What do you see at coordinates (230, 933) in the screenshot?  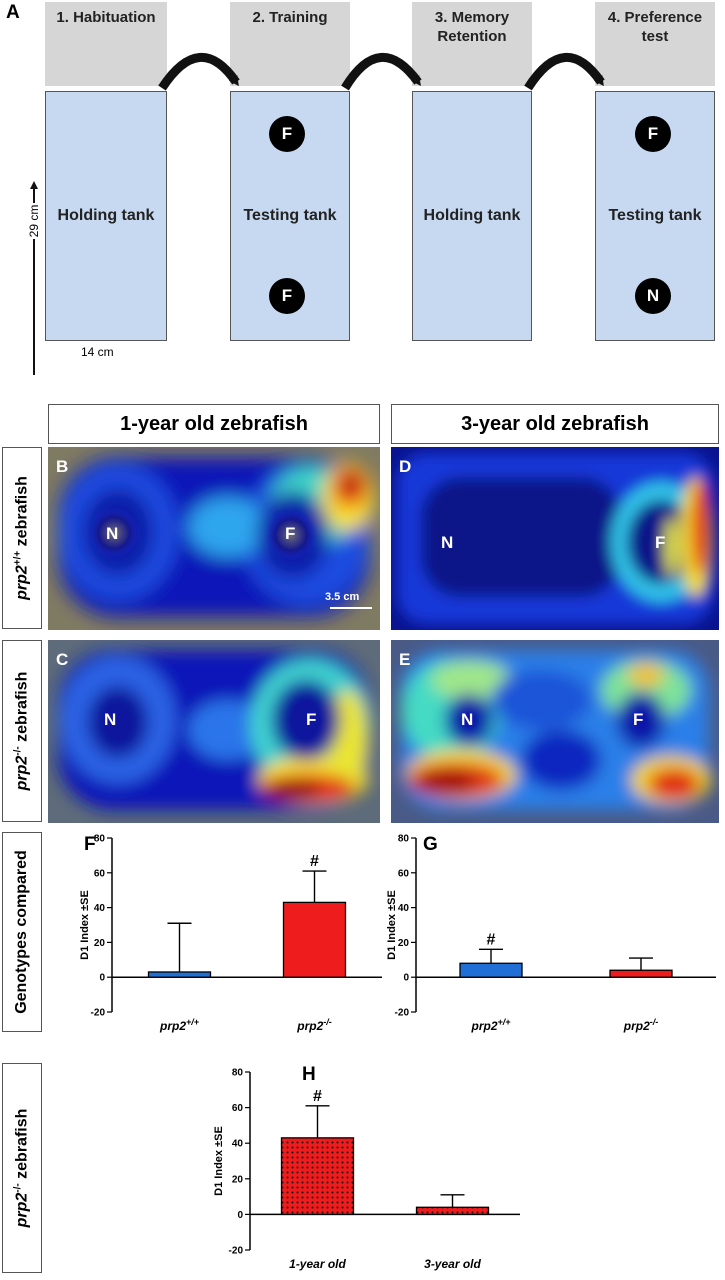 I see `chart-f: -20 0 20 40 60 80 D1 Index ±SE prp2+/+ # prp2-/-` at bounding box center [230, 933].